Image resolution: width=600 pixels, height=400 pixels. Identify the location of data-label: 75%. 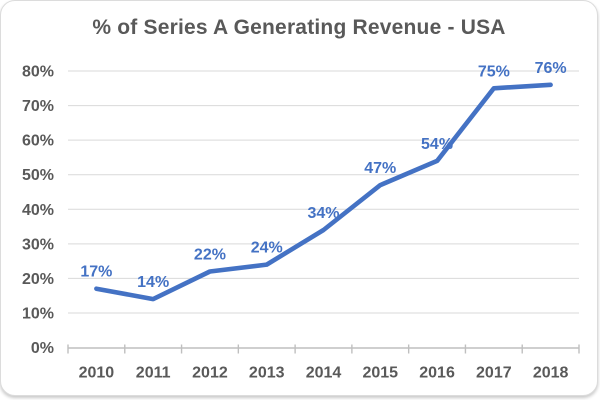
(494, 71).